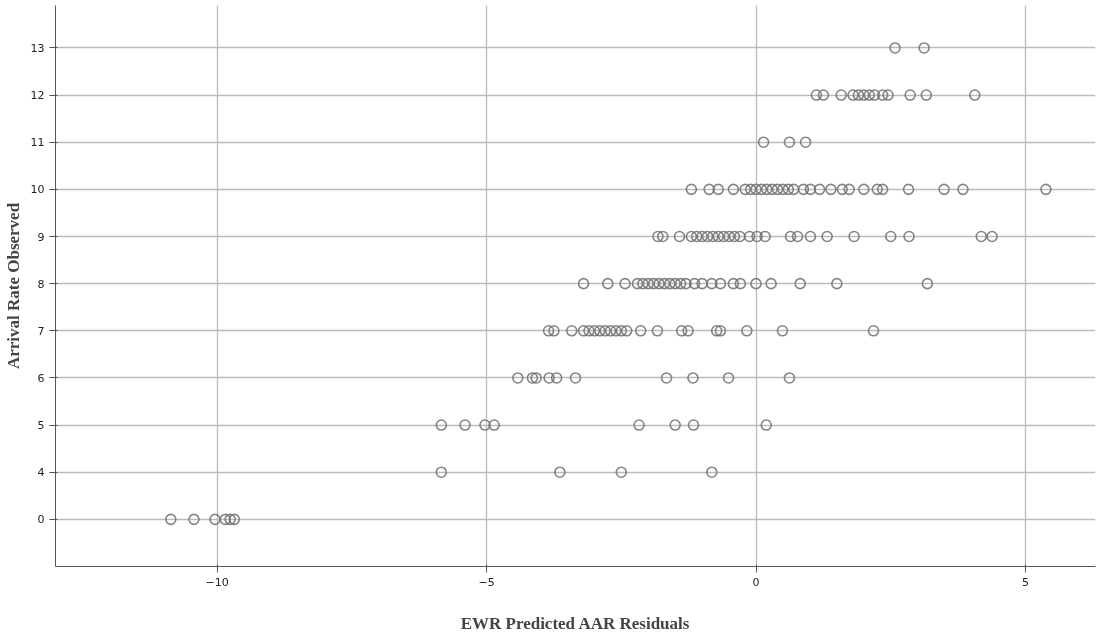  What do you see at coordinates (41, 284) in the screenshot?
I see `y-tick-label: 8` at bounding box center [41, 284].